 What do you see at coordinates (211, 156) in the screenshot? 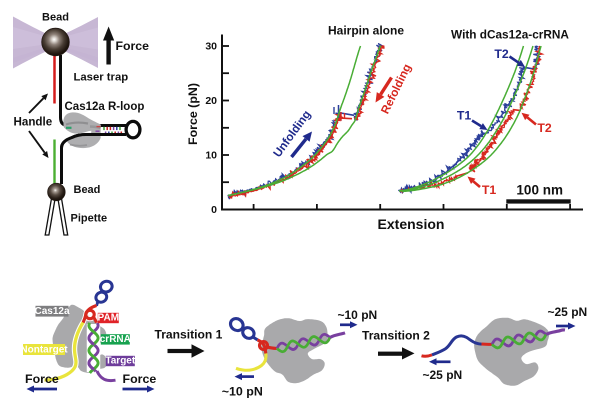
I see `svg-text: 10` at bounding box center [211, 156].